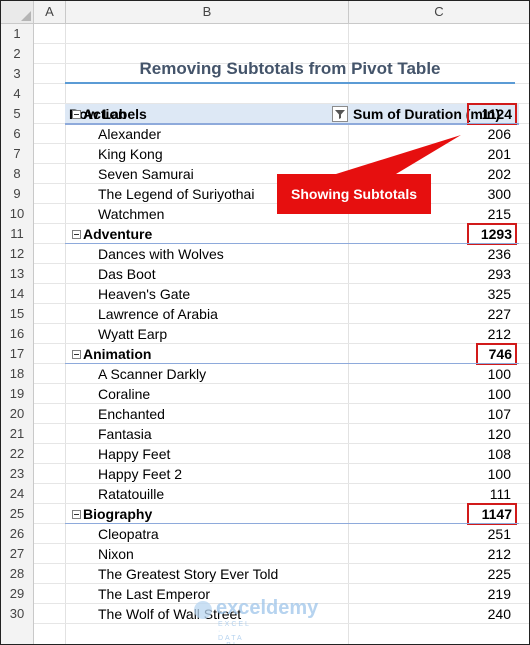 The width and height of the screenshot is (530, 645). I want to click on item-label: Heaven's Gate, so click(144, 294).